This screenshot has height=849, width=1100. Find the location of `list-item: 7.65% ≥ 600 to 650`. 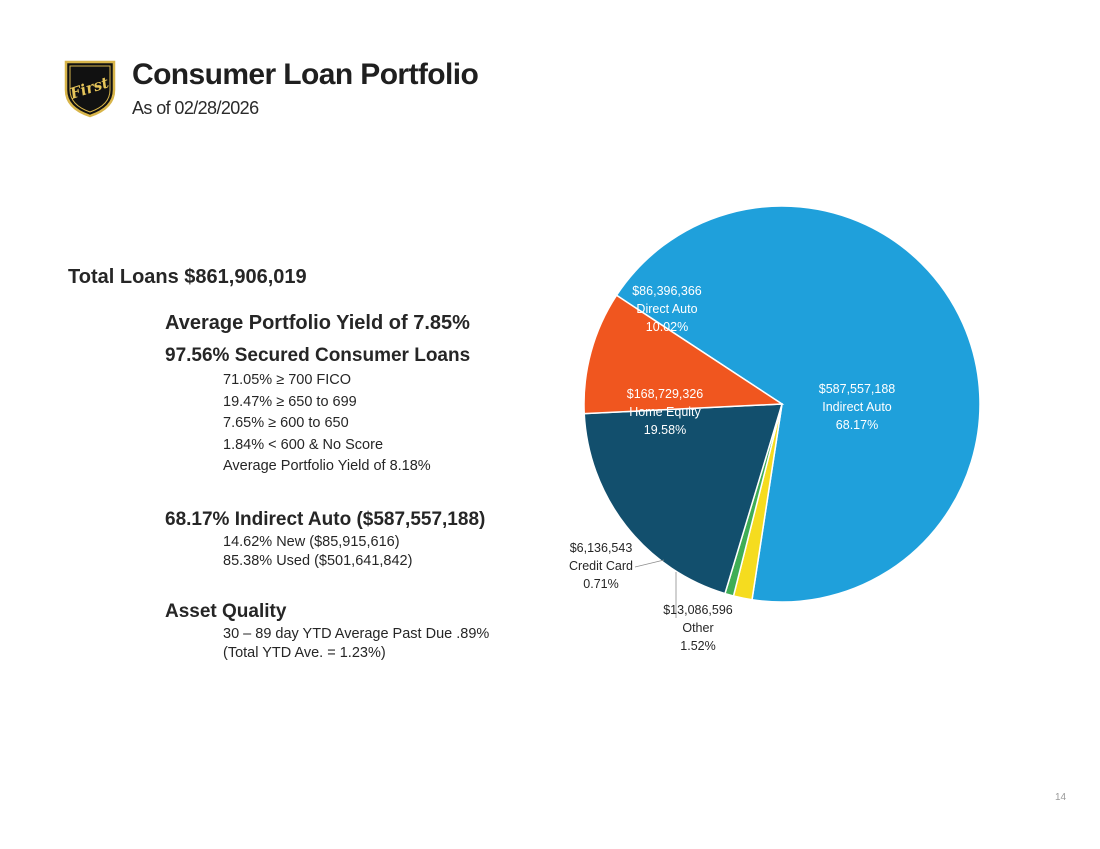

list-item: 7.65% ≥ 600 to 650 is located at coordinates (286, 423).